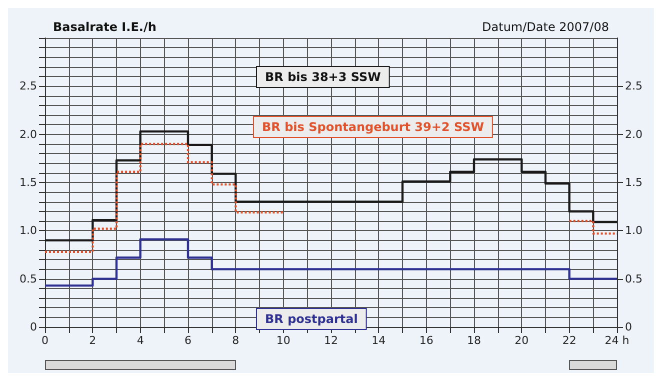 The height and width of the screenshot is (381, 662). I want to click on x-tick-label: 2, so click(92, 340).